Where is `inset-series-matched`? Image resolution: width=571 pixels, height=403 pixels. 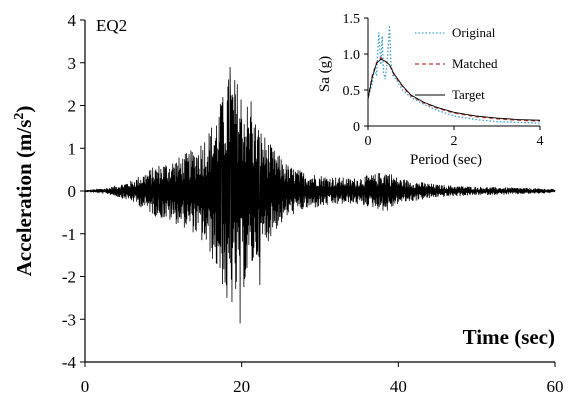
inset-series-matched is located at coordinates (454, 89).